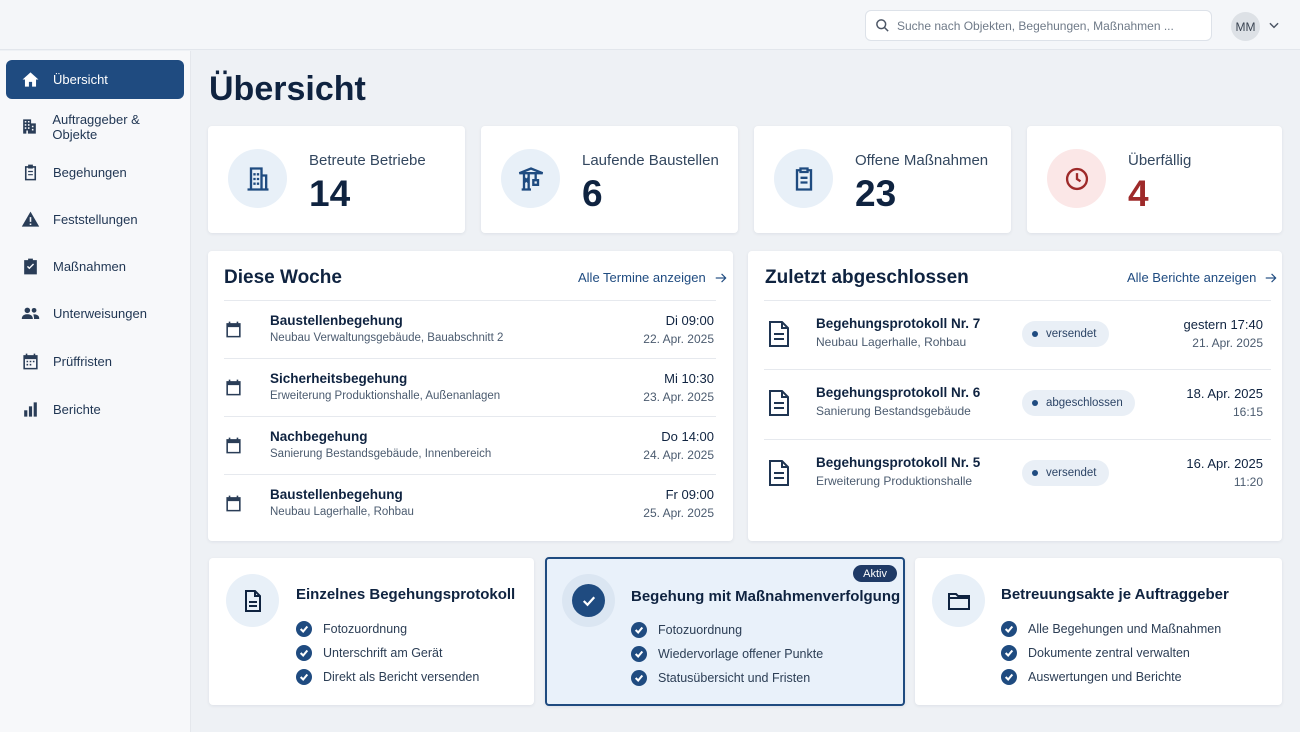 This screenshot has width=1300, height=732. Describe the element at coordinates (100, 313) in the screenshot. I see `sidebar-item-label: Unterweisungen` at that location.